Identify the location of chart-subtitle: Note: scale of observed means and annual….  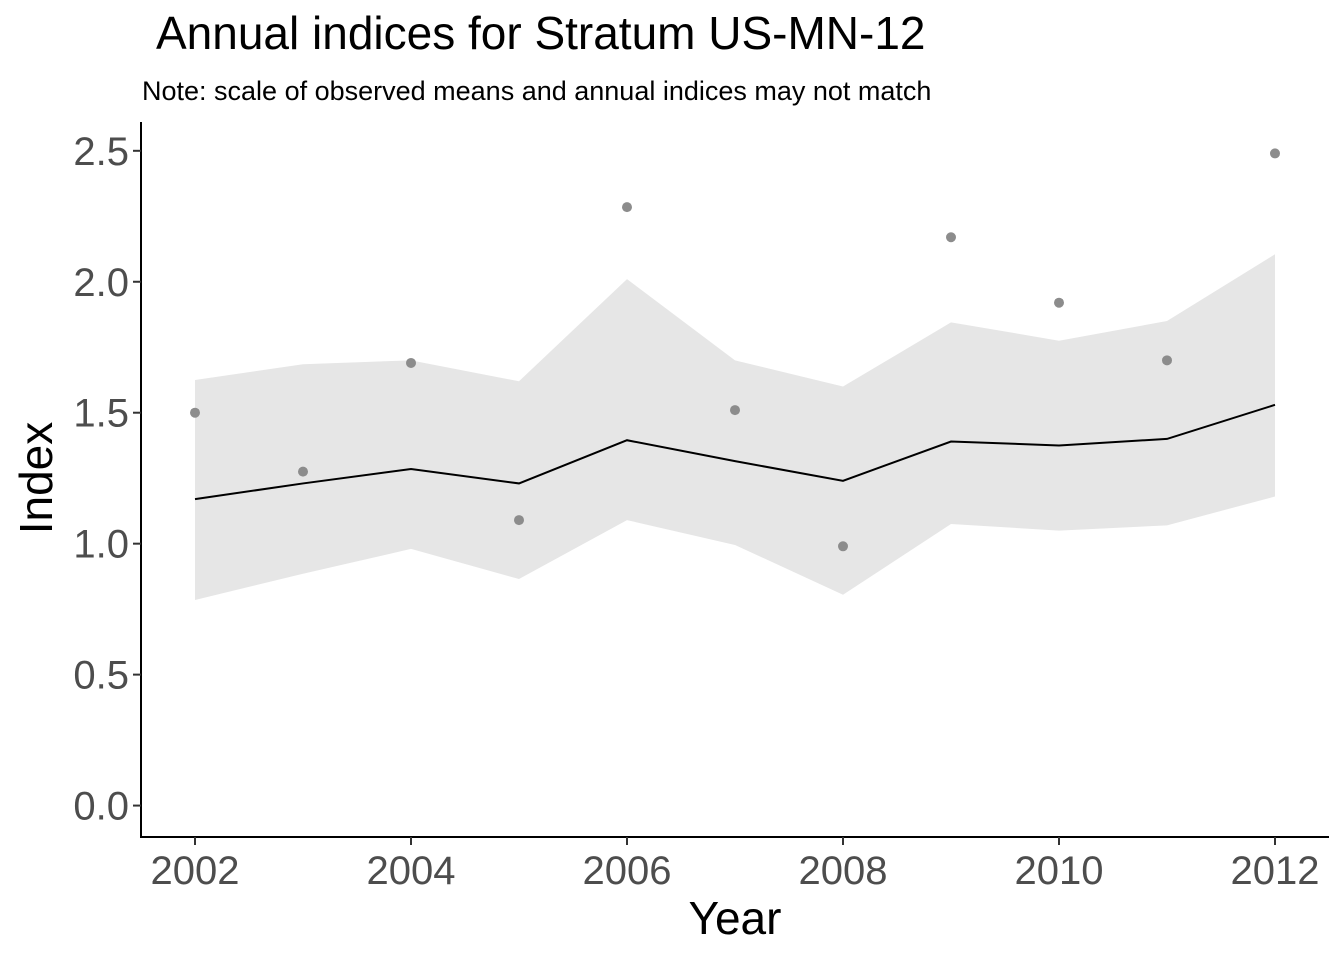
(537, 91).